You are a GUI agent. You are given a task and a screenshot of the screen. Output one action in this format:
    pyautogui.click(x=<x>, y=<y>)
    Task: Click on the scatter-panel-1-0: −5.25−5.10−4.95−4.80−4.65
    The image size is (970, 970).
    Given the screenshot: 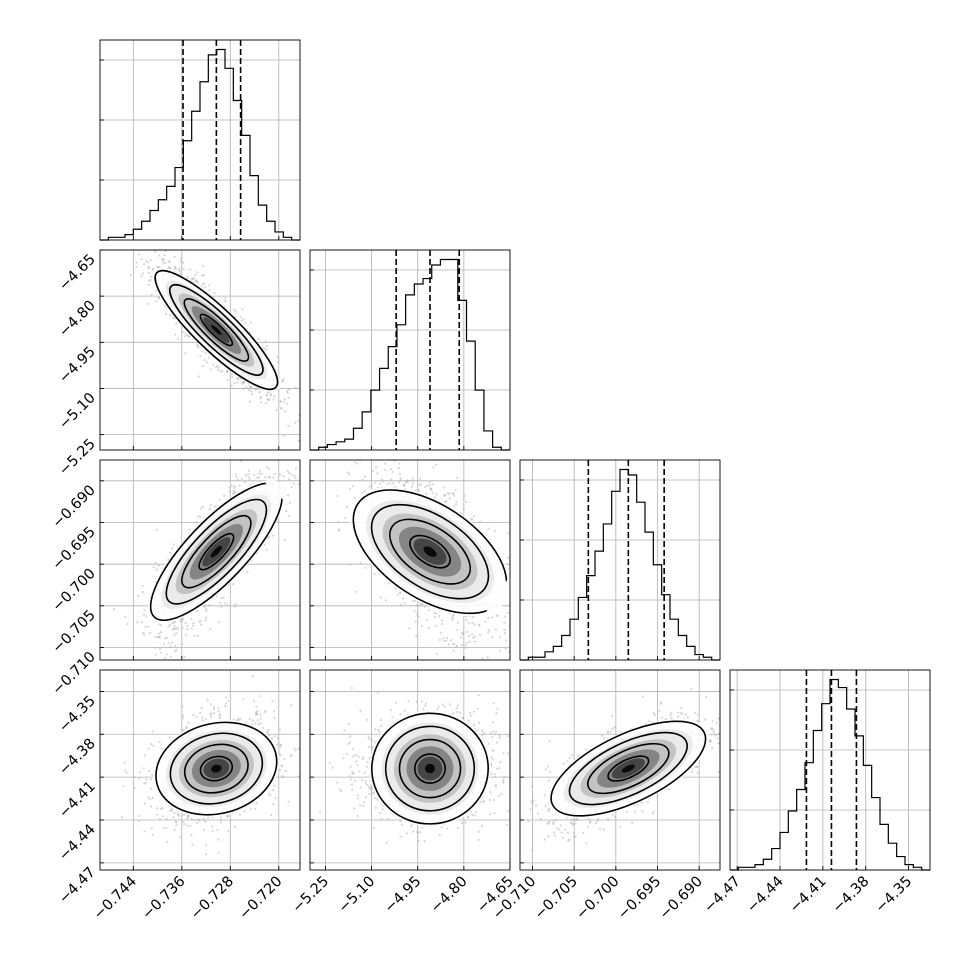 What is the action you would take?
    pyautogui.click(x=178, y=362)
    